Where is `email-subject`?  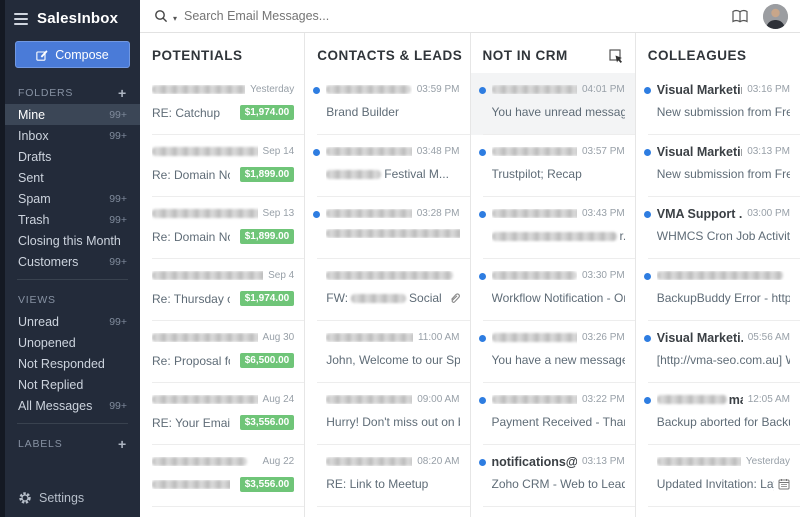 email-subject is located at coordinates (393, 233).